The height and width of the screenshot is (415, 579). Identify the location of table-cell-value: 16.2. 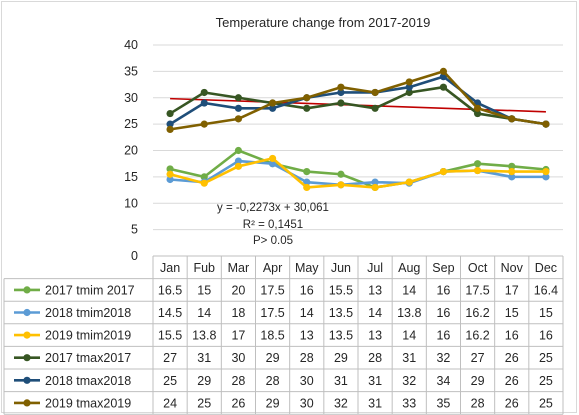
(477, 336).